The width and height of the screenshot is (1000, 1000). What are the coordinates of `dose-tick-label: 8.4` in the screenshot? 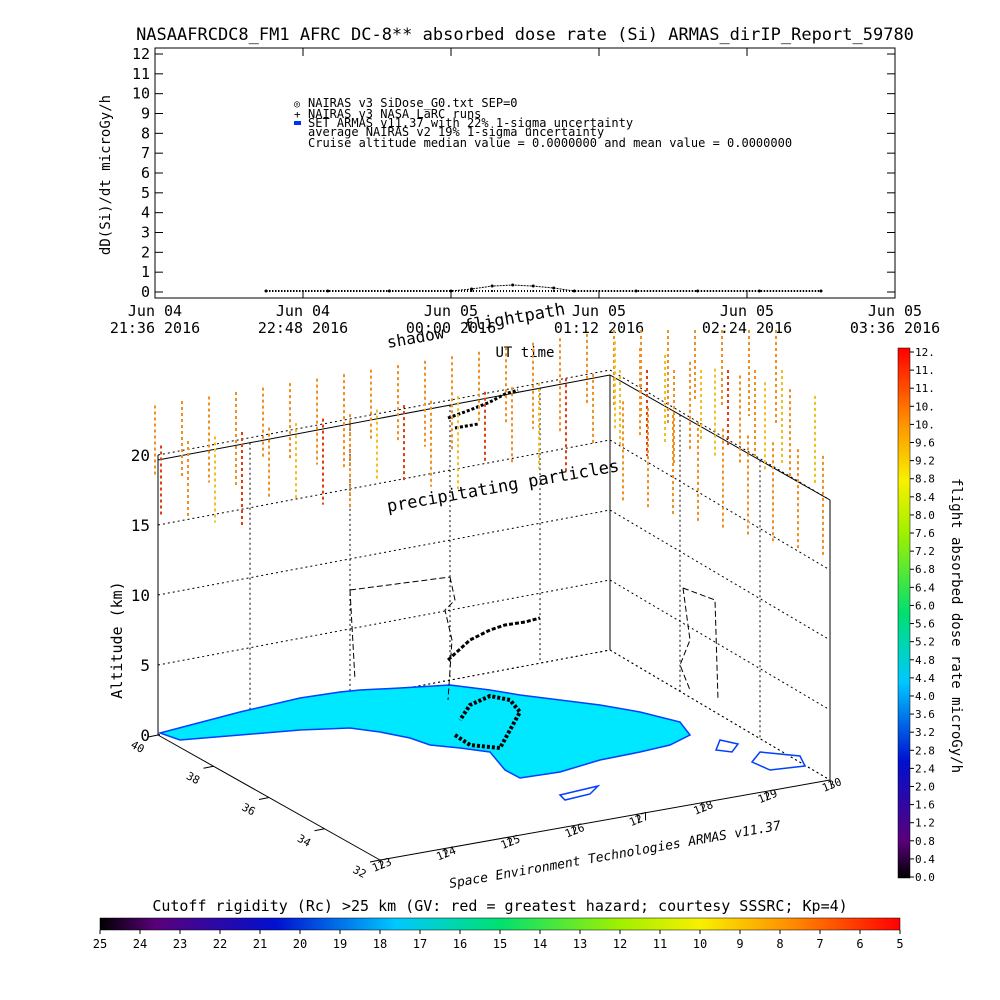 It's located at (925, 497).